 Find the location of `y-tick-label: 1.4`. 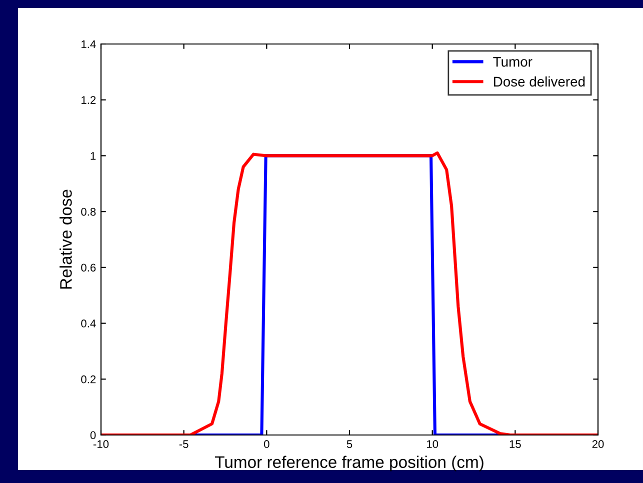

y-tick-label: 1.4 is located at coordinates (89, 44).